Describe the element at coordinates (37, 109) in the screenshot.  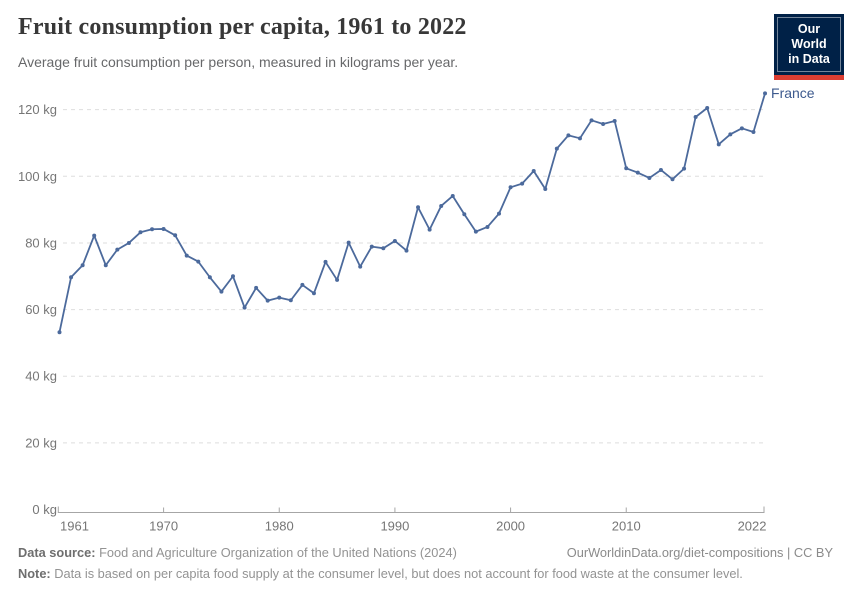
I see `y-tick-label: 120 kg` at that location.